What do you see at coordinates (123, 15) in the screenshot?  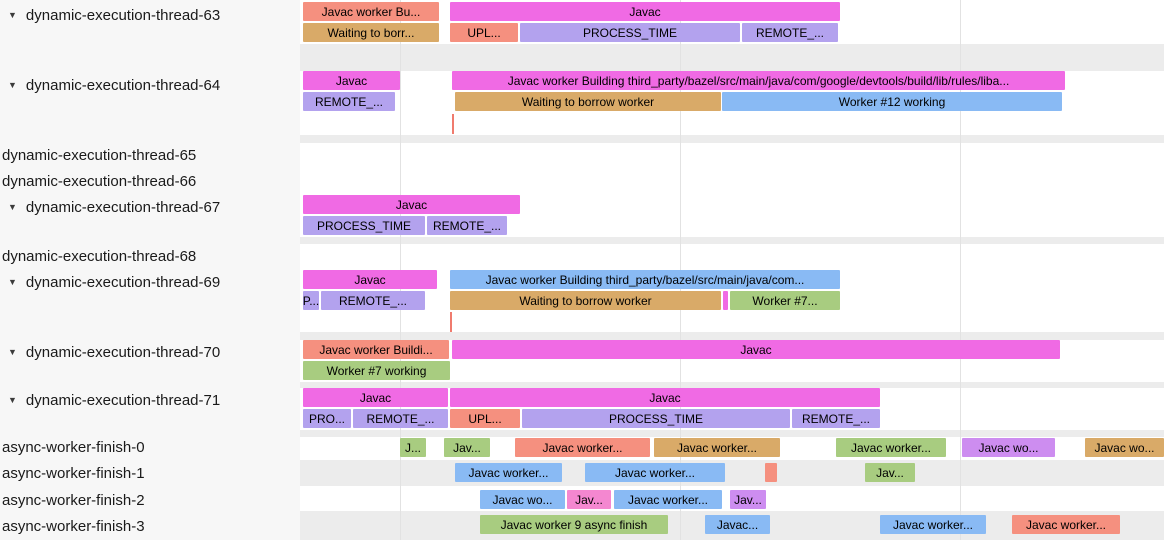 I see `thread-name: dynamic-execution-thread-63` at bounding box center [123, 15].